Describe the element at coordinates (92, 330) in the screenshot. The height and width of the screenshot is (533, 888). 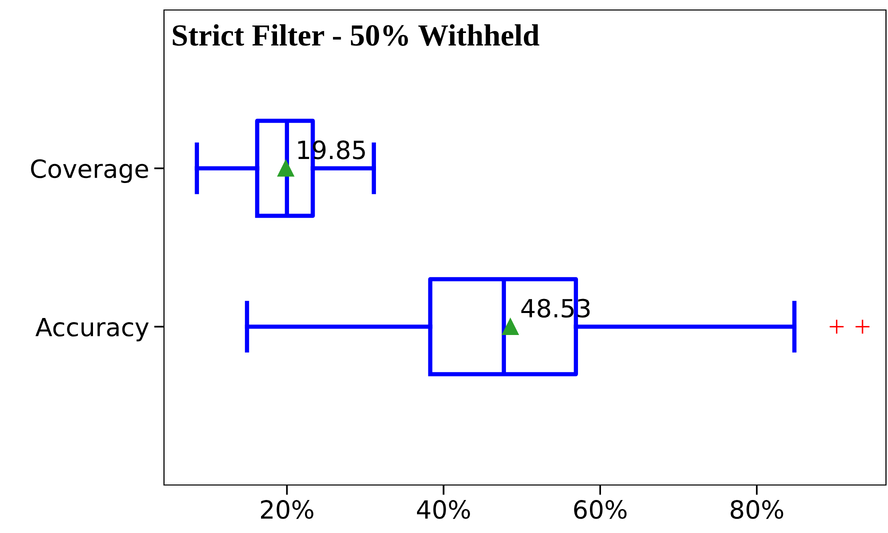
I see `y-tick-label: Accuracy` at that location.